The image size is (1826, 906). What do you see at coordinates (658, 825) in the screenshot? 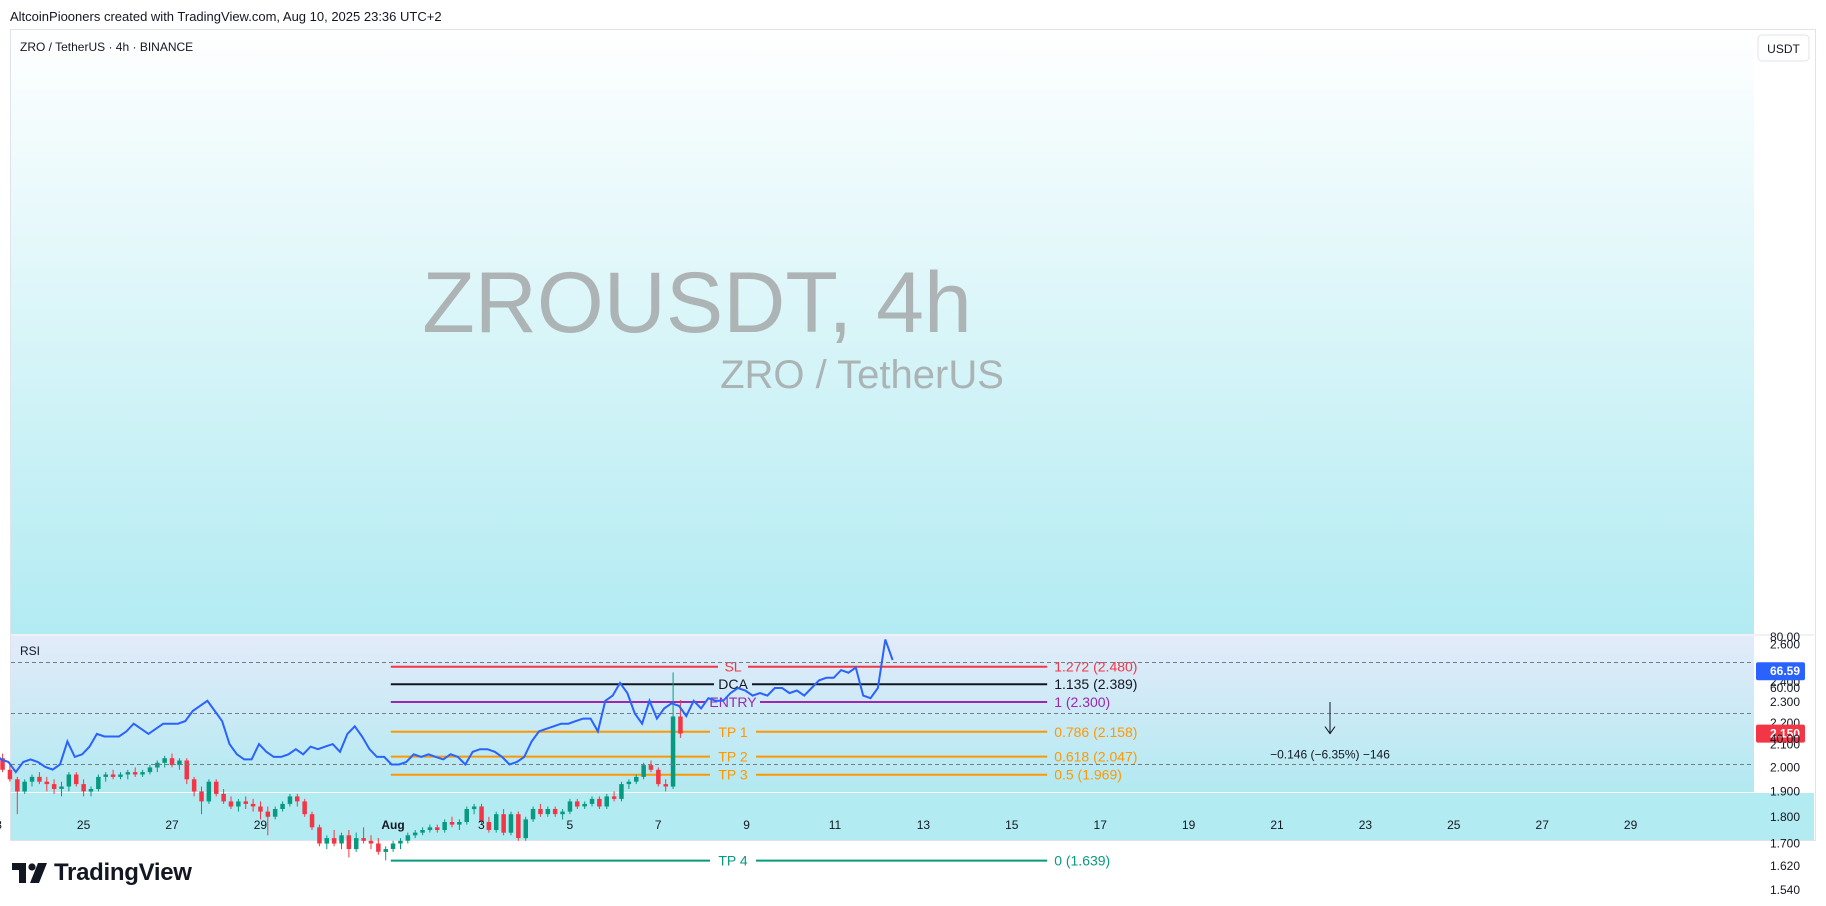
I see `time-tick-label: 7` at bounding box center [658, 825].